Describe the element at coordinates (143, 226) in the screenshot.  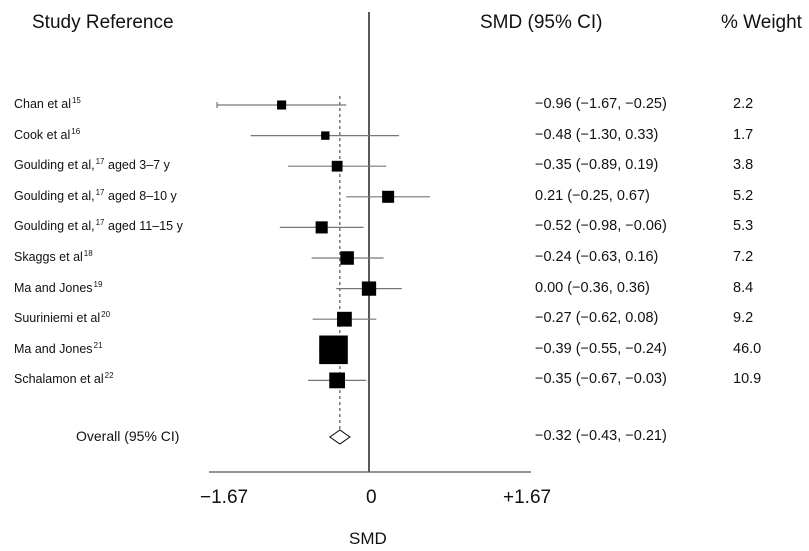
I see `study-subgroup: aged 11–15 y` at that location.